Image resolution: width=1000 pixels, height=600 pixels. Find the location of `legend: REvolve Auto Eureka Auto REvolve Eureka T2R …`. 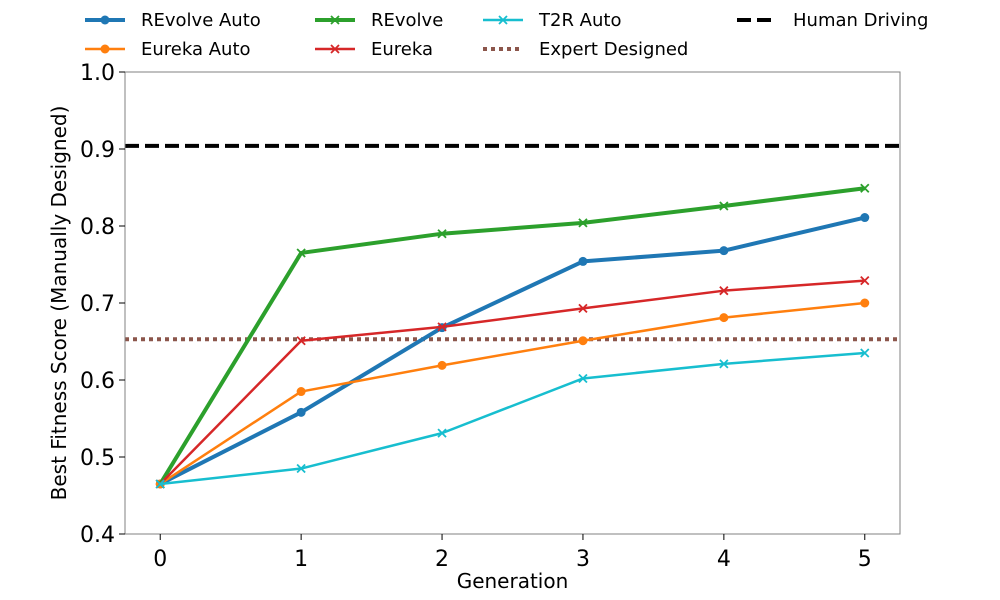

legend: REvolve Auto Eureka Auto REvolve Eureka T2R … is located at coordinates (506, 35).